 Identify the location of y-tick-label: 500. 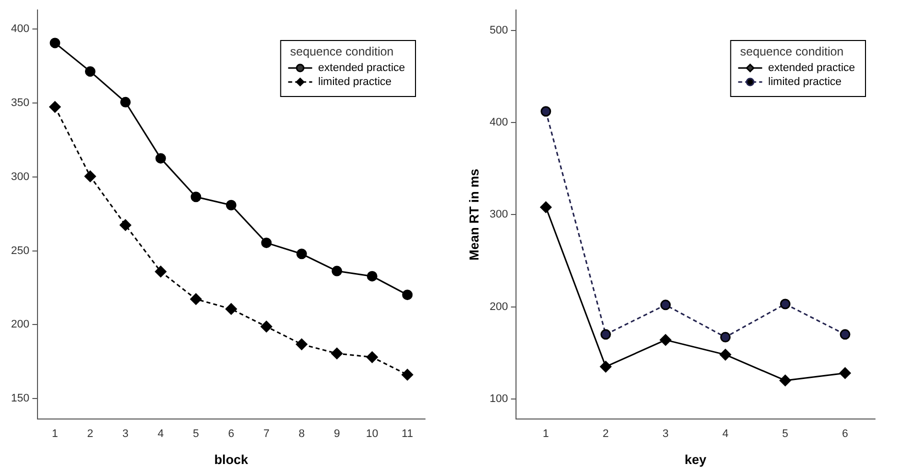
(499, 30).